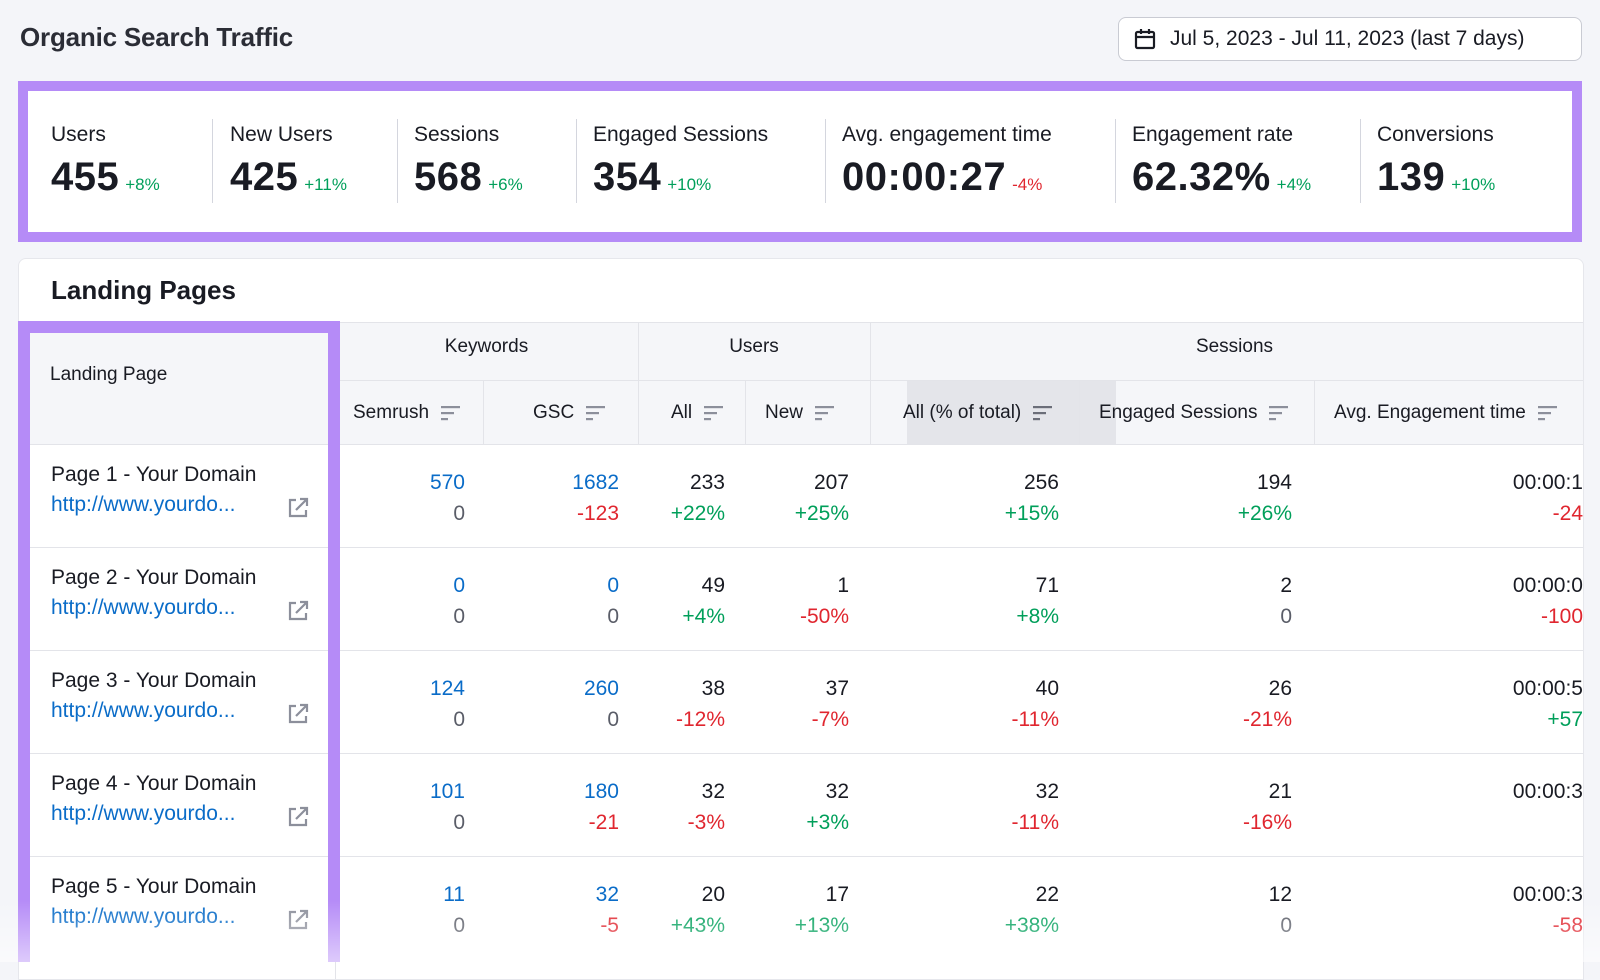  What do you see at coordinates (798, 807) in the screenshot?
I see `cell-users-new: 32 +3%` at bounding box center [798, 807].